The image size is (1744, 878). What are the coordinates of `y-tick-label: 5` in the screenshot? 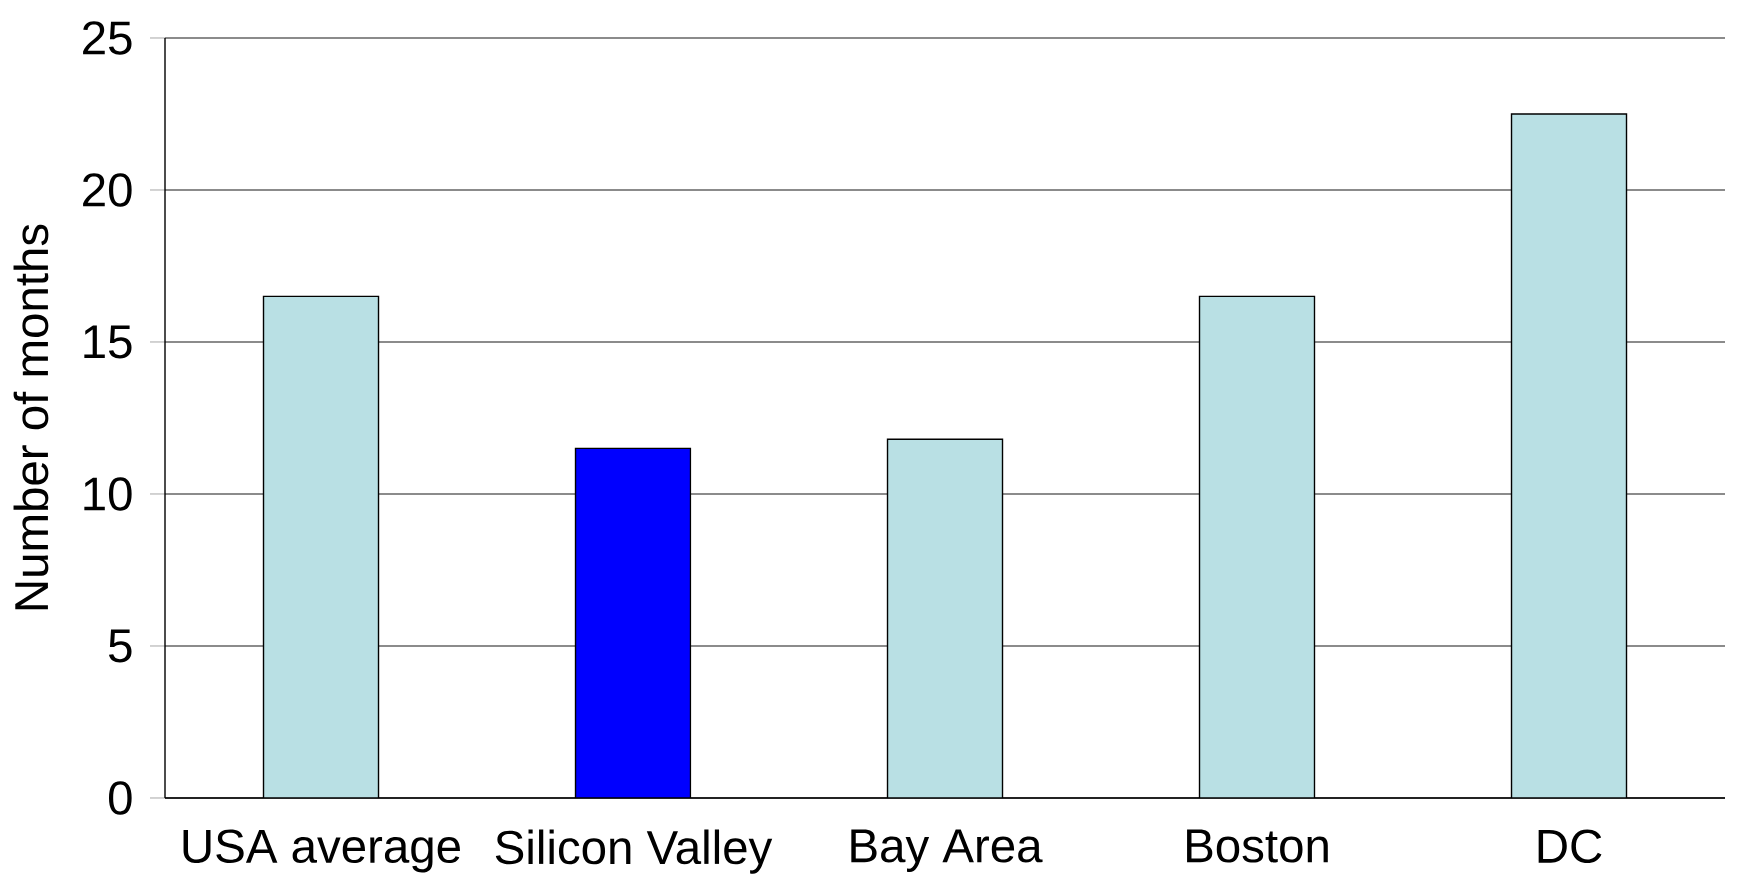 It's located at (120, 646).